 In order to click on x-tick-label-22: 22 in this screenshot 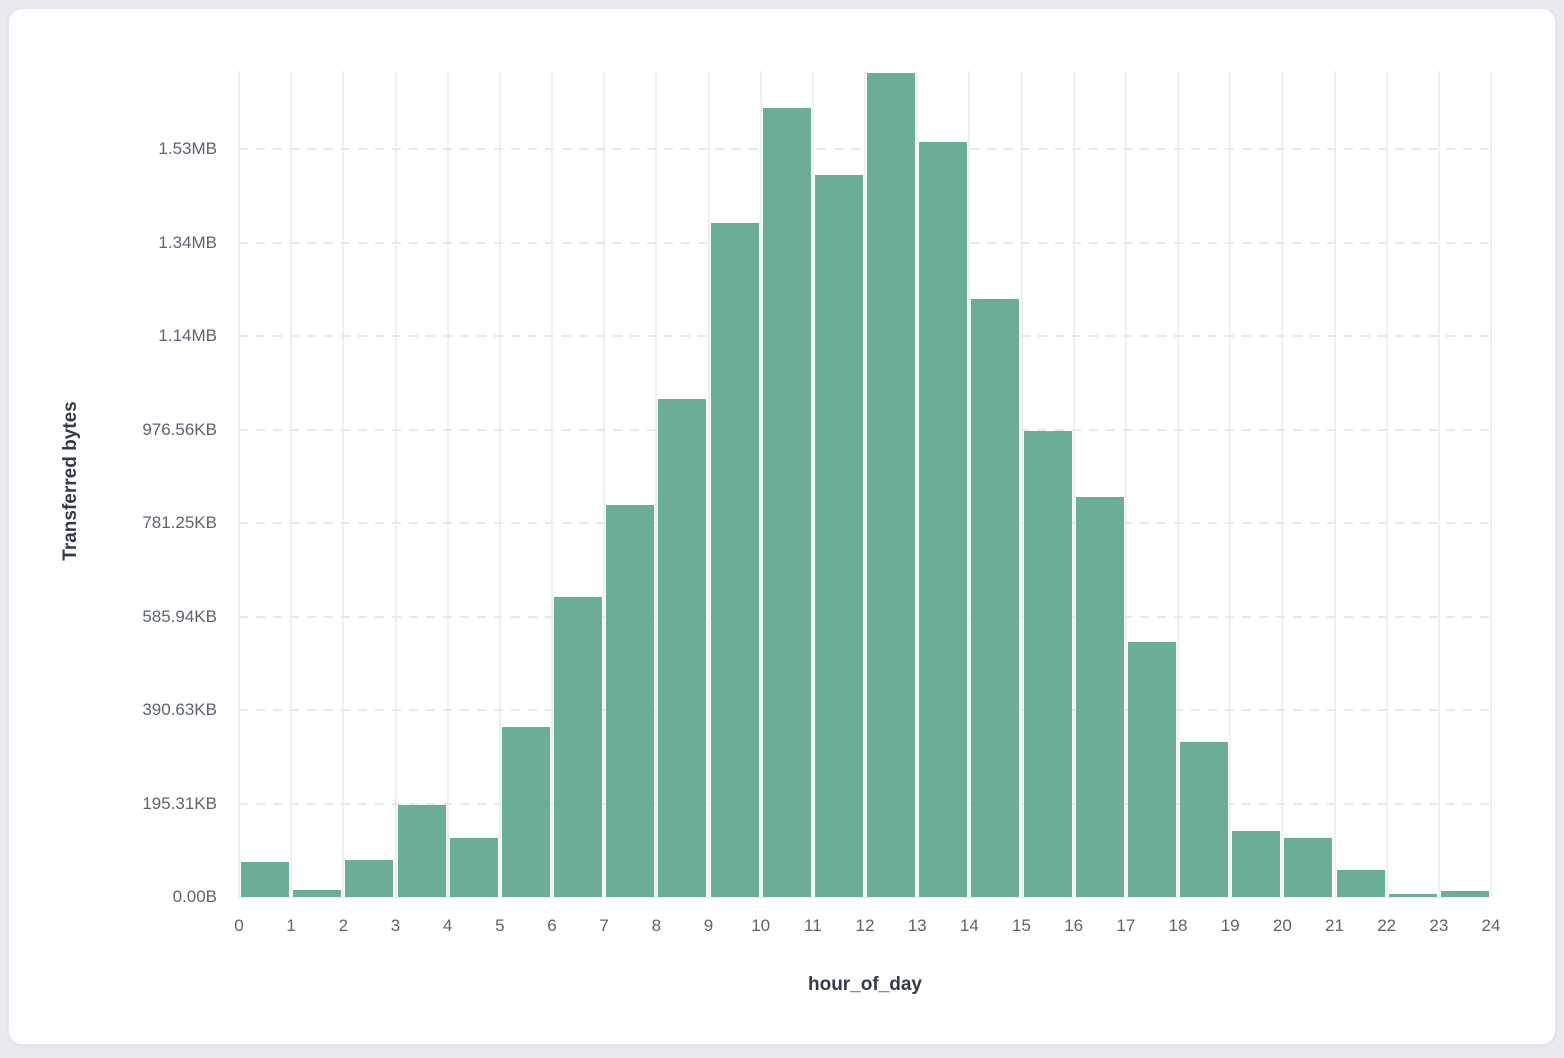, I will do `click(1387, 925)`.